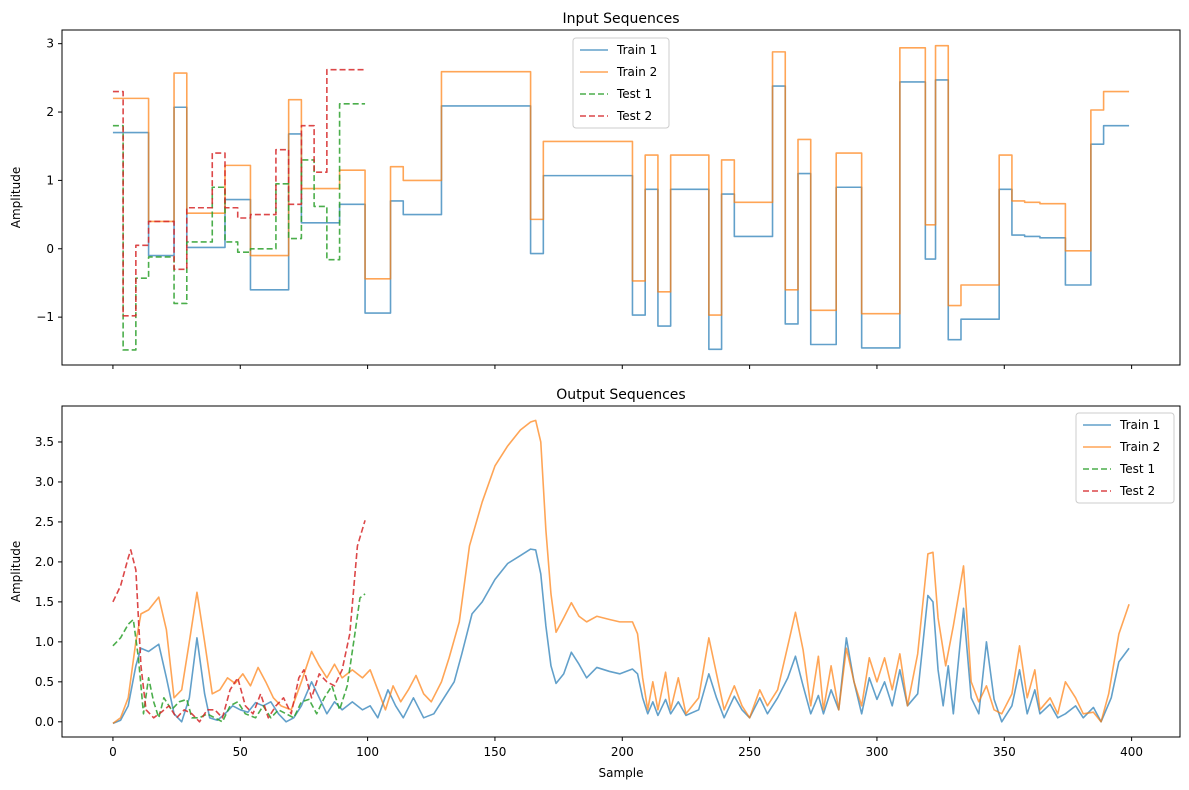  Describe the element at coordinates (1137, 469) in the screenshot. I see `output-sequences-legend-label-test-1: Test 1` at that location.